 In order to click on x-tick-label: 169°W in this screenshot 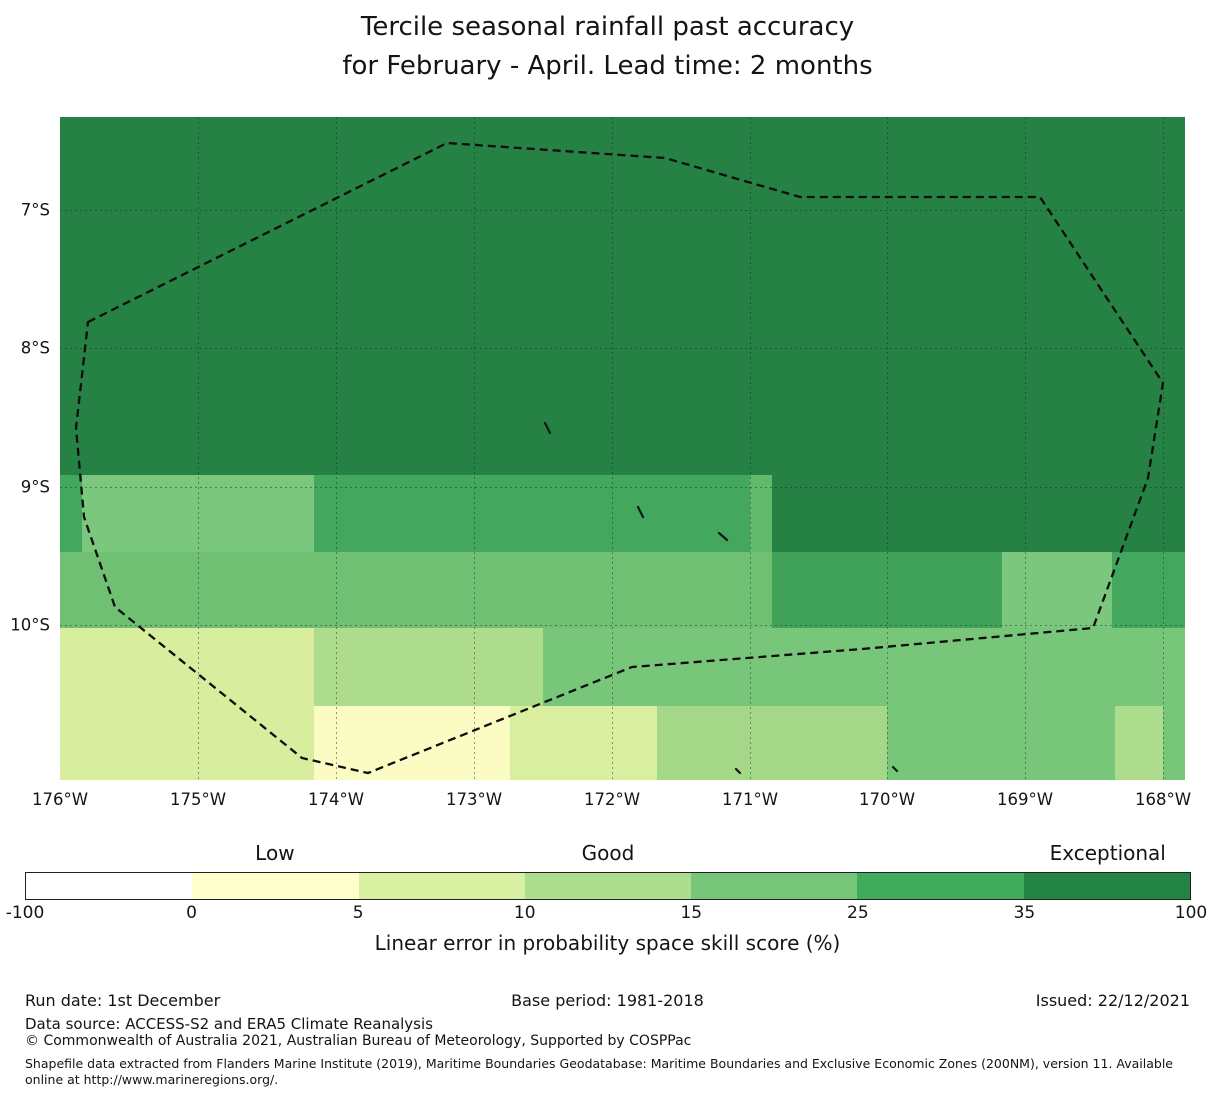, I will do `click(1025, 799)`.